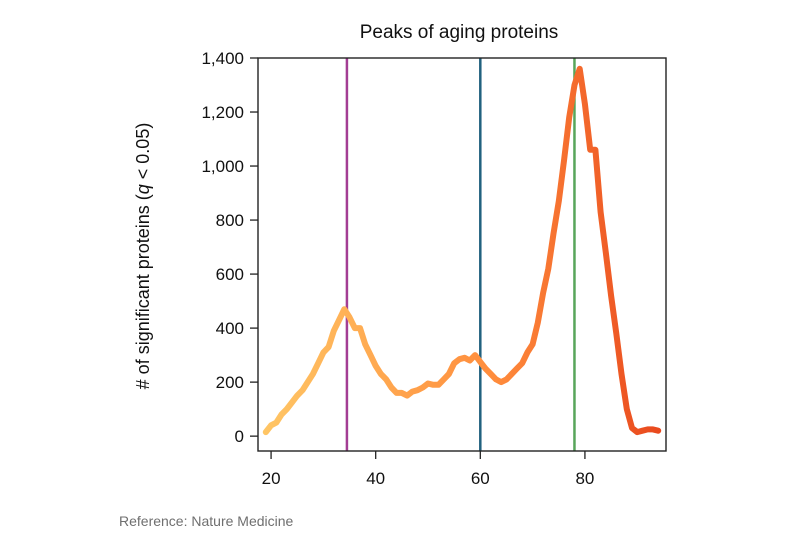 The image size is (800, 560). I want to click on y-tick-label: 800, so click(230, 220).